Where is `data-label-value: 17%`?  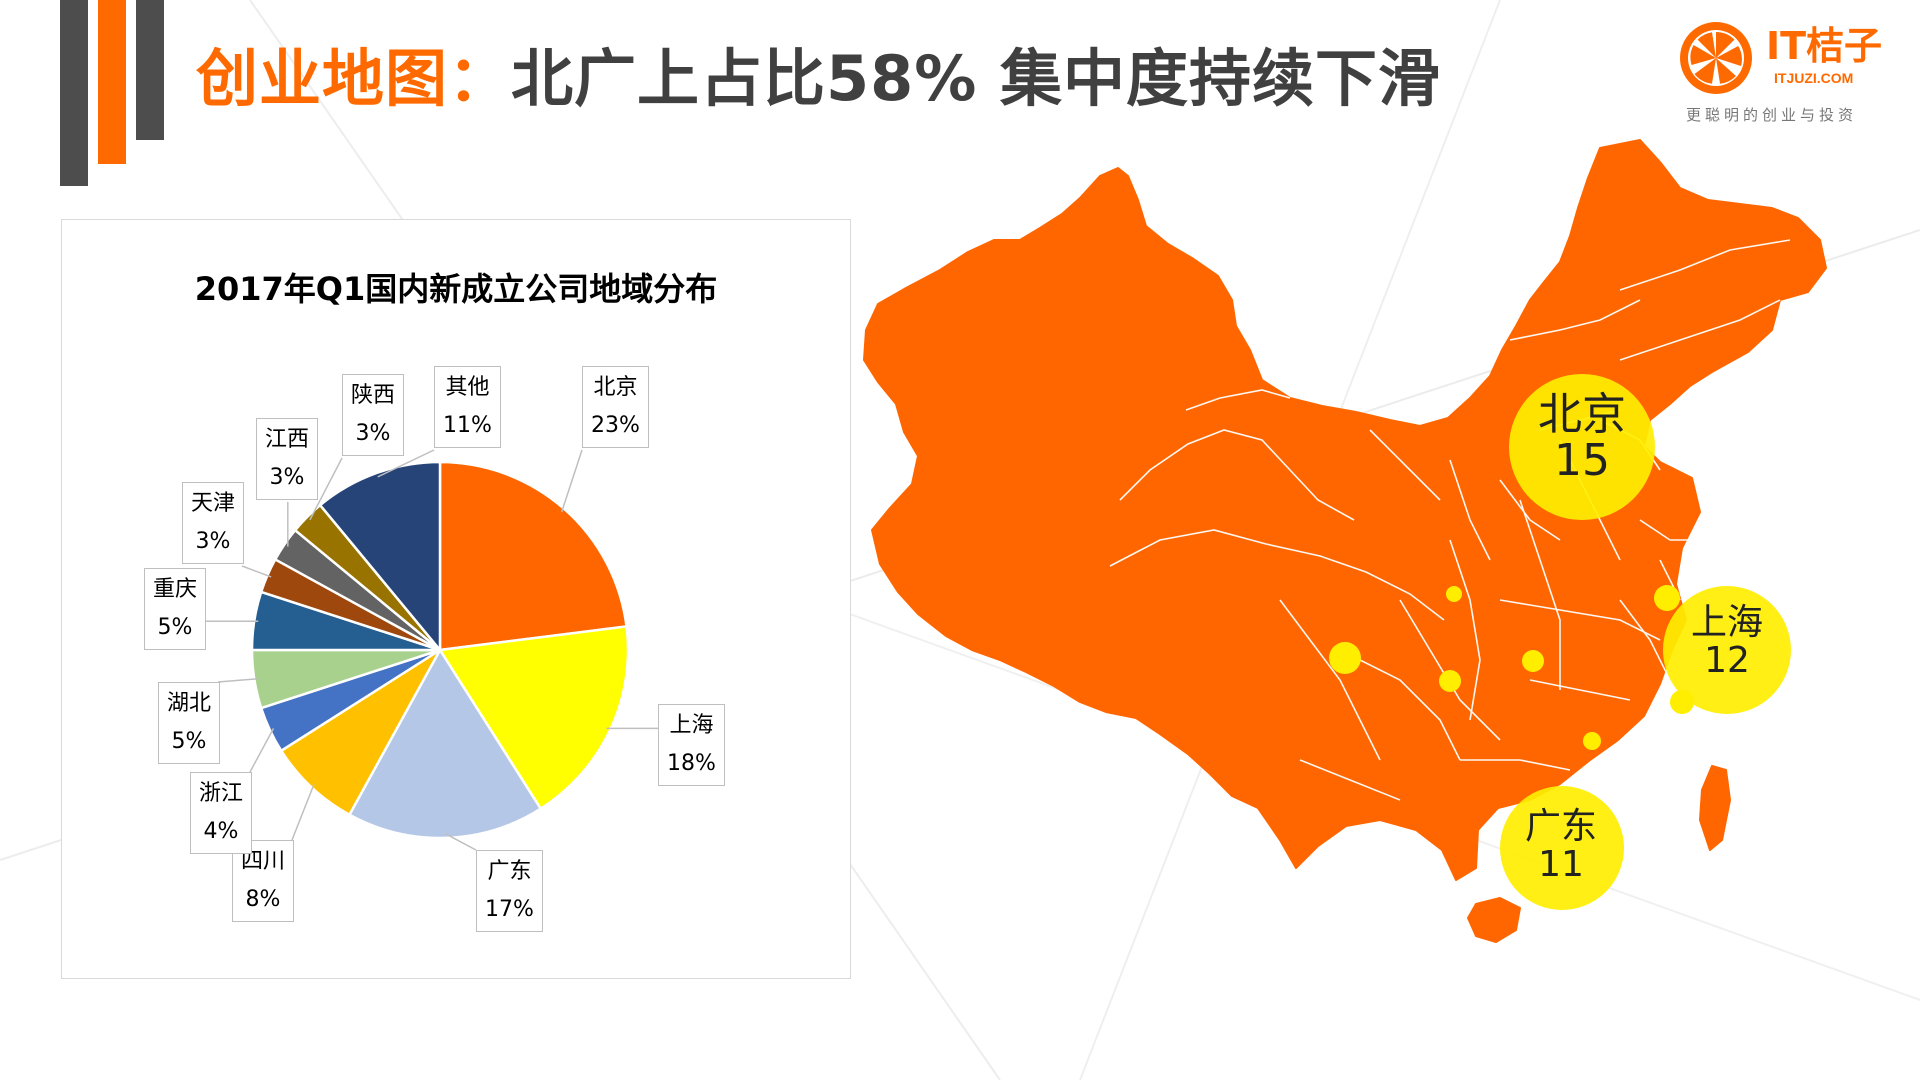 data-label-value: 17% is located at coordinates (509, 909).